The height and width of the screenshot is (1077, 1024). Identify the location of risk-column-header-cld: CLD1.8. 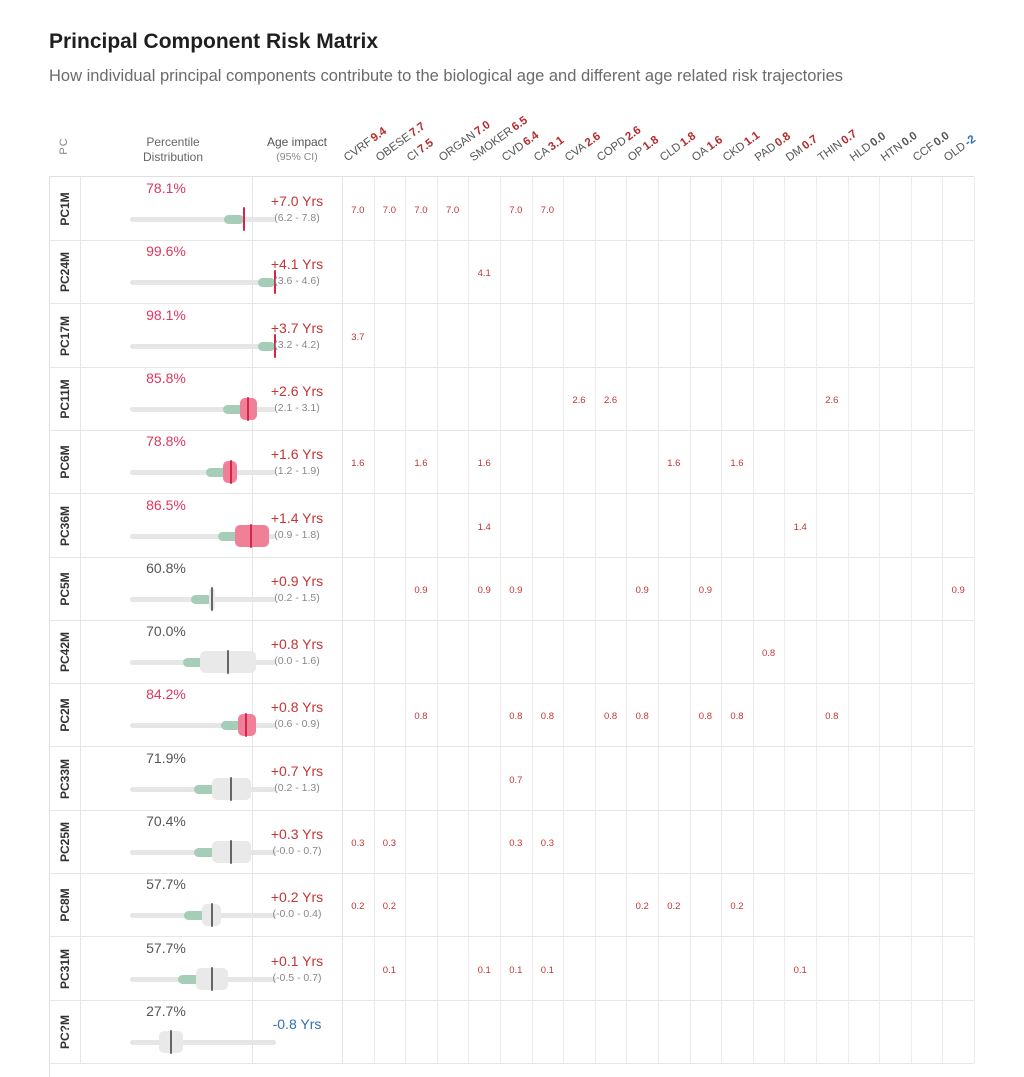
(678, 147).